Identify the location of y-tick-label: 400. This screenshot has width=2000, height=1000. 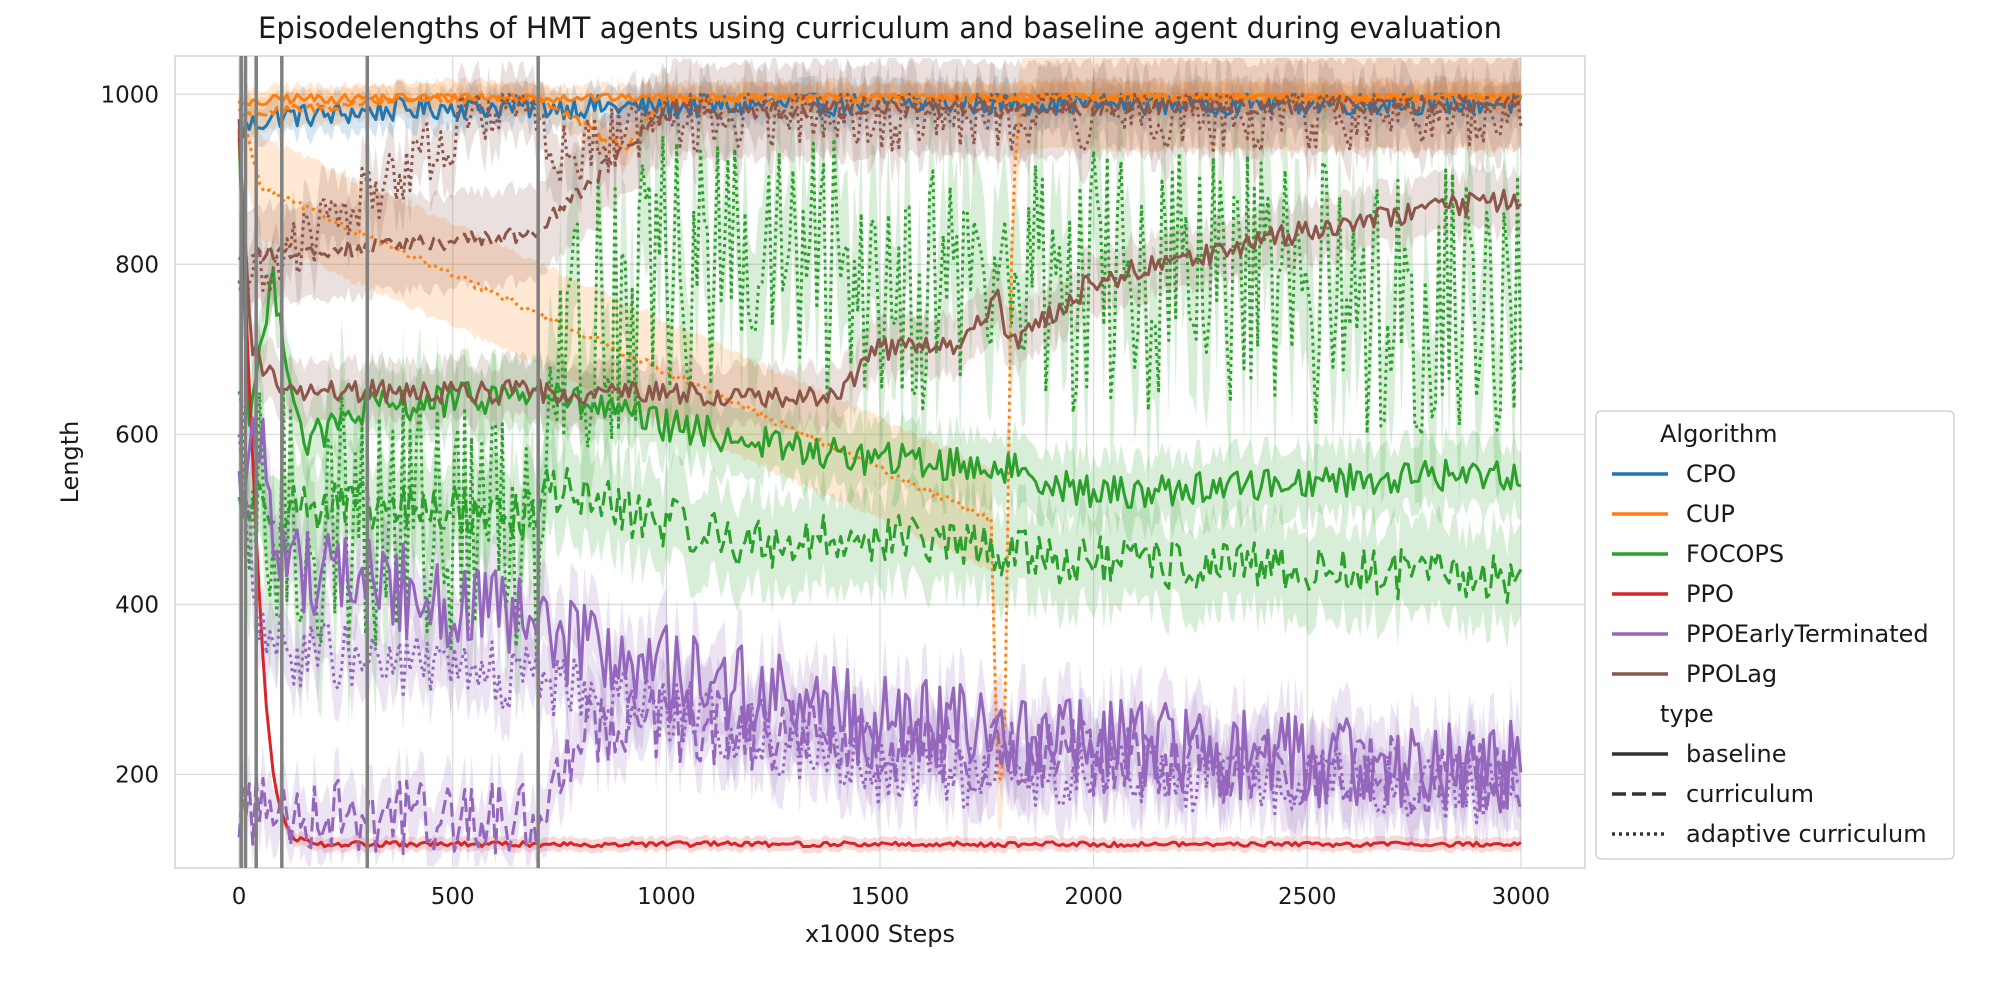
(137, 605).